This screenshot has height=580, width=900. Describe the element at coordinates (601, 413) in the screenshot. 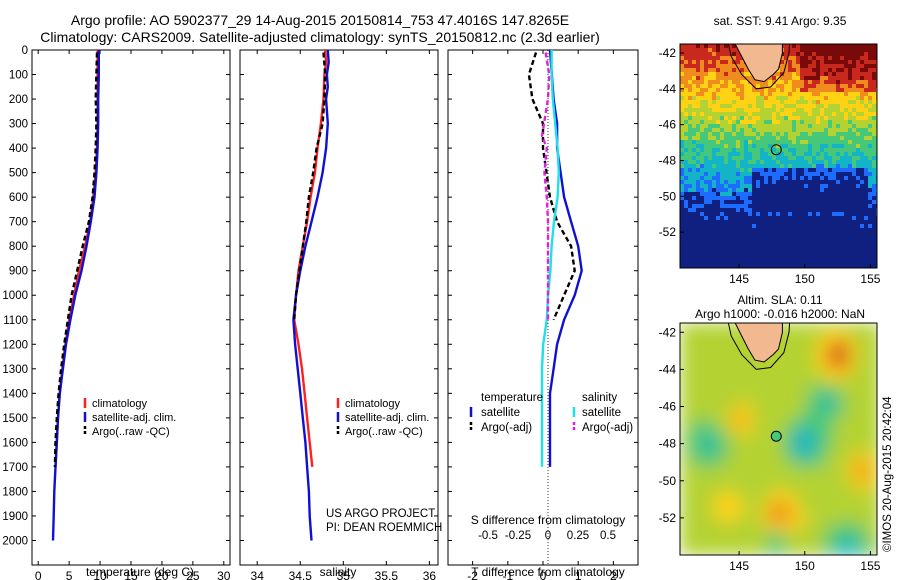

I see `legend-label-s-satellite: satellite` at that location.